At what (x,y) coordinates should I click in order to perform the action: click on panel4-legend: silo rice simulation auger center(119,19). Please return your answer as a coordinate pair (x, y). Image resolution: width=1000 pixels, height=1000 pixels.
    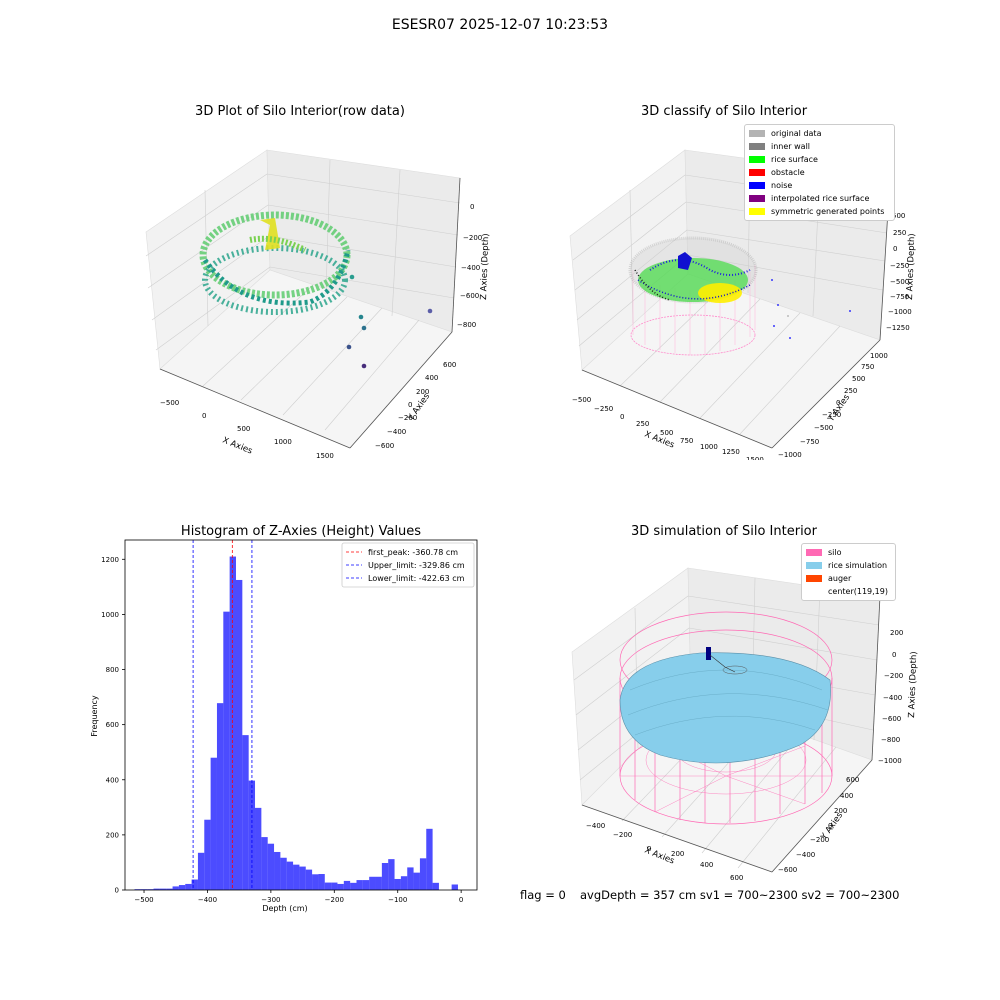
    Looking at the image, I should click on (848, 572).